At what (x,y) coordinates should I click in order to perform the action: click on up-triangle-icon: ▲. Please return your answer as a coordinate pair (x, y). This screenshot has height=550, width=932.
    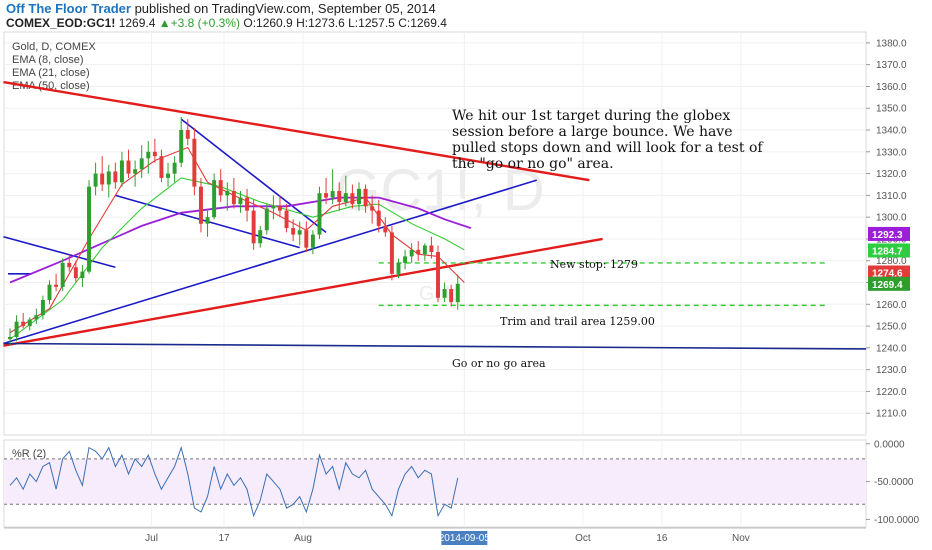
    Looking at the image, I should click on (164, 23).